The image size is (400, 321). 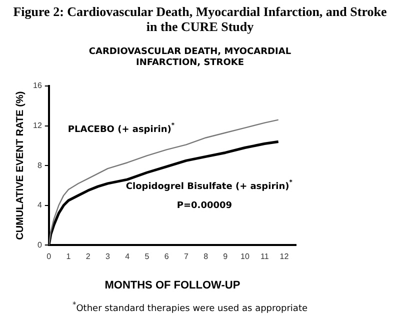 I want to click on y-tick-label: 12, so click(x=37, y=125).